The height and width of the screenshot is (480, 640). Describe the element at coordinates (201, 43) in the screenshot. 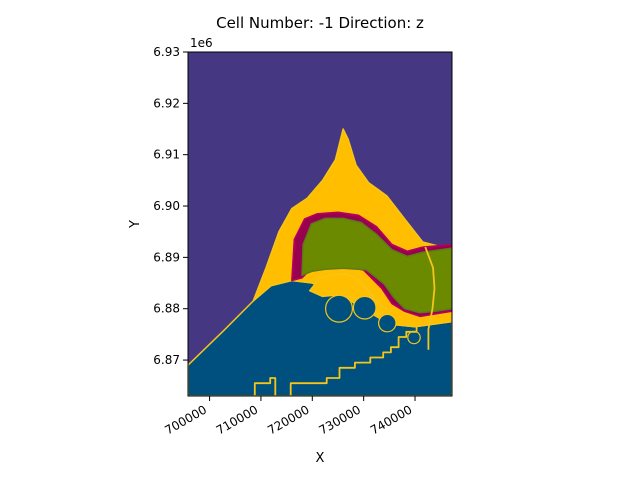

I see `y-offset-label: 1e6` at that location.